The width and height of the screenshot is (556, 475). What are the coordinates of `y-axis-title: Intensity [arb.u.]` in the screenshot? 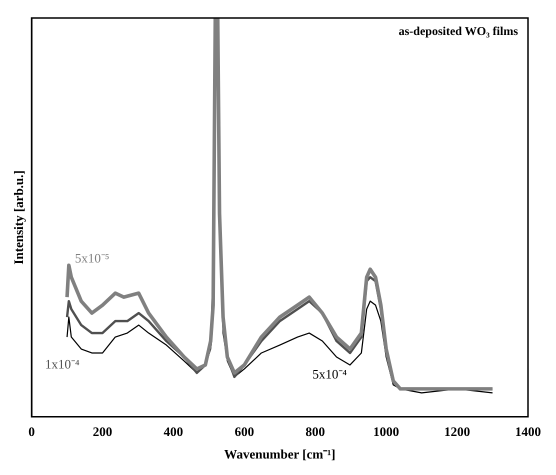 It's located at (18, 217).